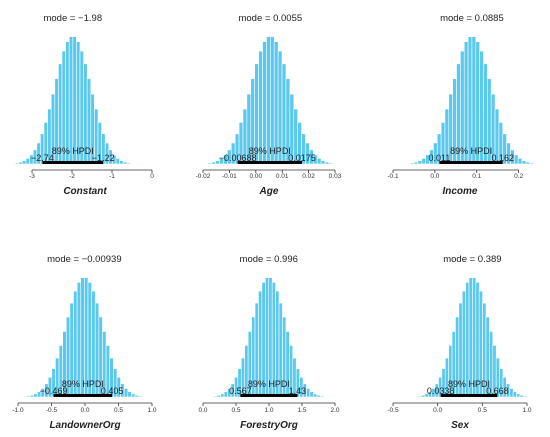  Describe the element at coordinates (302, 158) in the screenshot. I see `hpdi-upper-label: 0.0175` at that location.